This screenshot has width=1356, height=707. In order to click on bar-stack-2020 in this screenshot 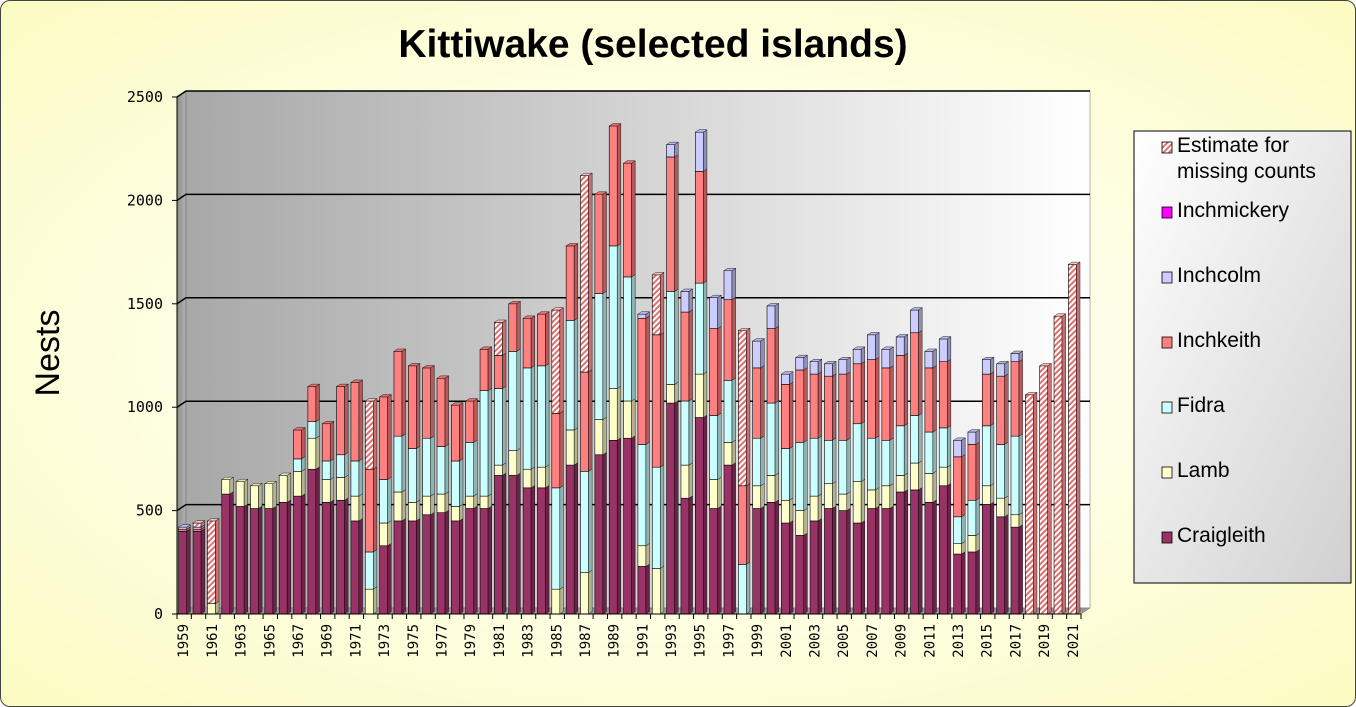, I will do `click(1060, 464)`.